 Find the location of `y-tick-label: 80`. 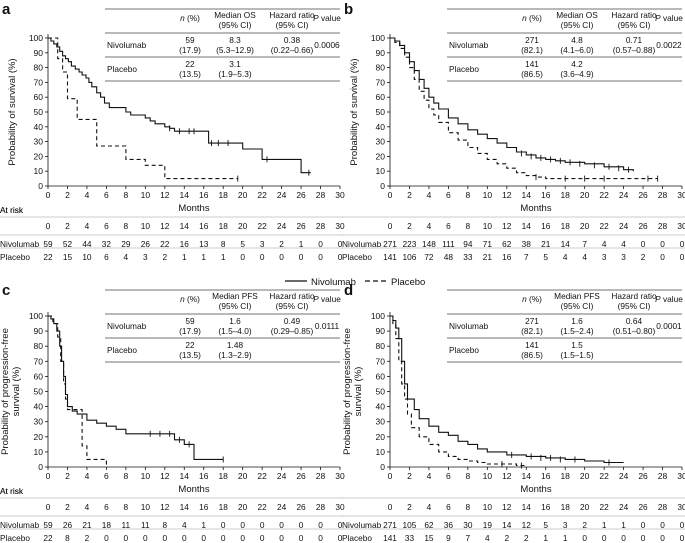

y-tick-label: 80 is located at coordinates (39, 346).